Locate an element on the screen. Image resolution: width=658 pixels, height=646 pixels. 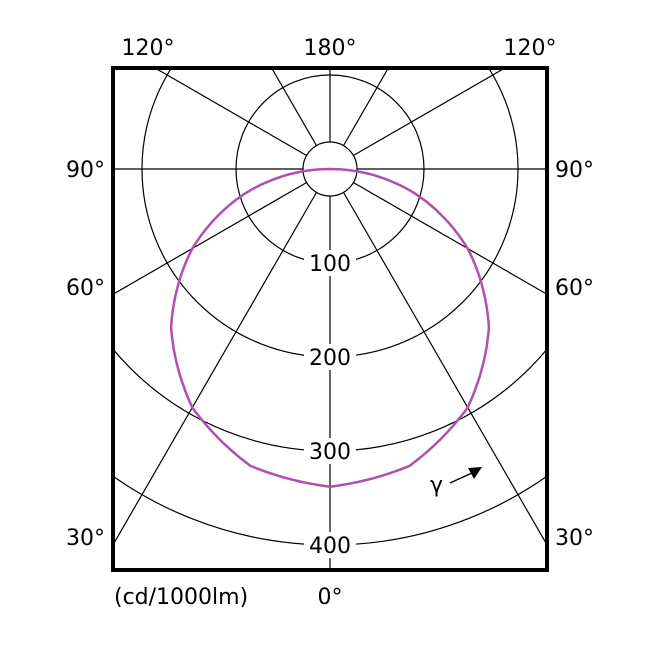
angle-label-left-90: 90° is located at coordinates (85, 170).